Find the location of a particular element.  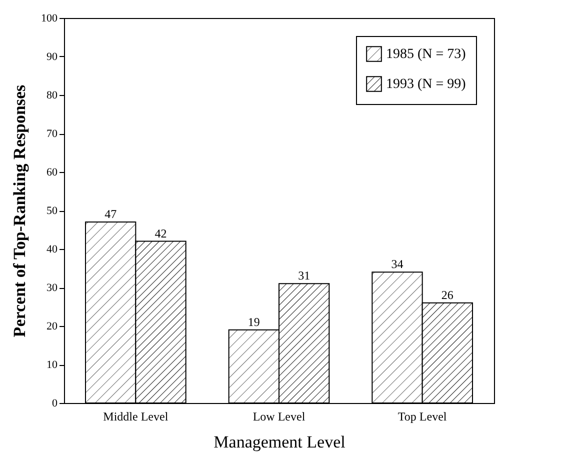

y-tick-label: 50 is located at coordinates (52, 211).